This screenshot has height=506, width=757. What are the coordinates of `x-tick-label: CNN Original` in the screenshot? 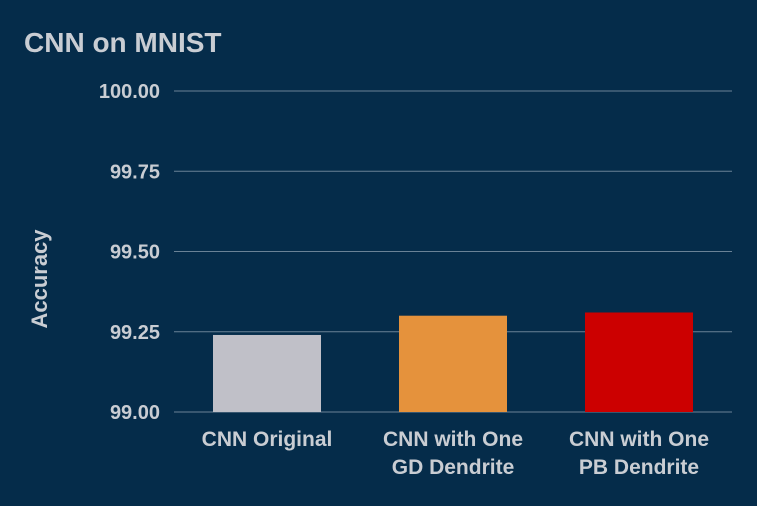 It's located at (267, 439).